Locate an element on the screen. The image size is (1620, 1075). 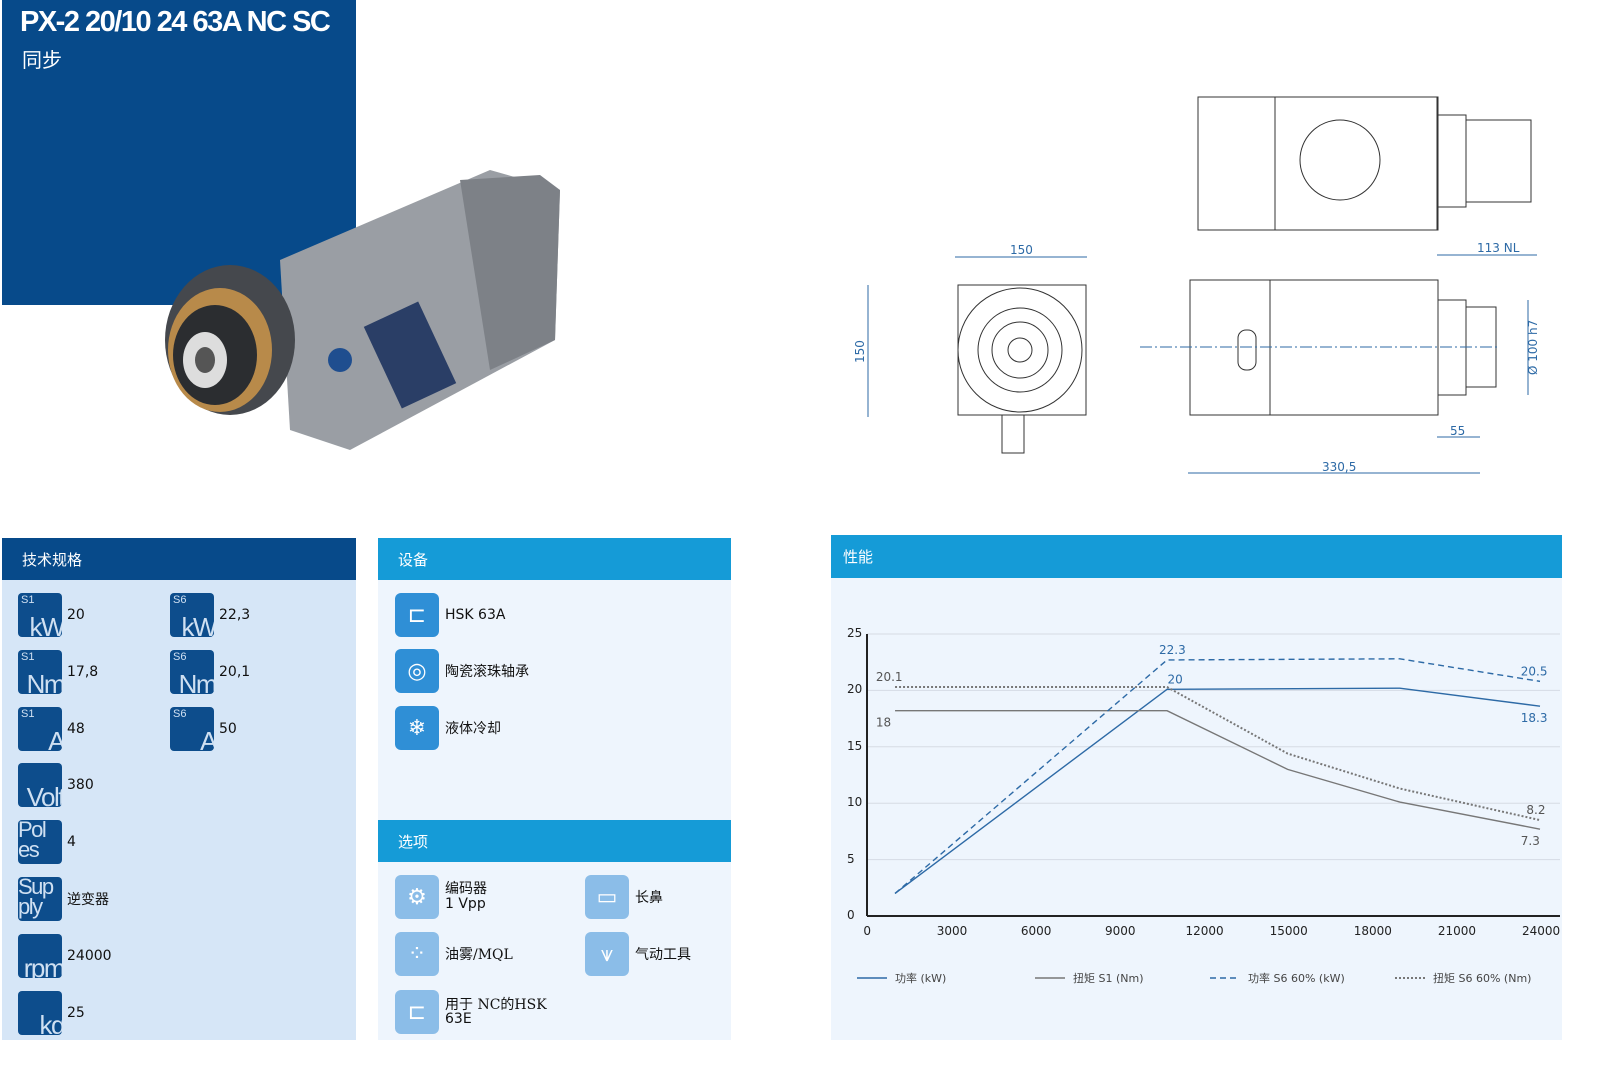
spec-value: 50 is located at coordinates (228, 729).